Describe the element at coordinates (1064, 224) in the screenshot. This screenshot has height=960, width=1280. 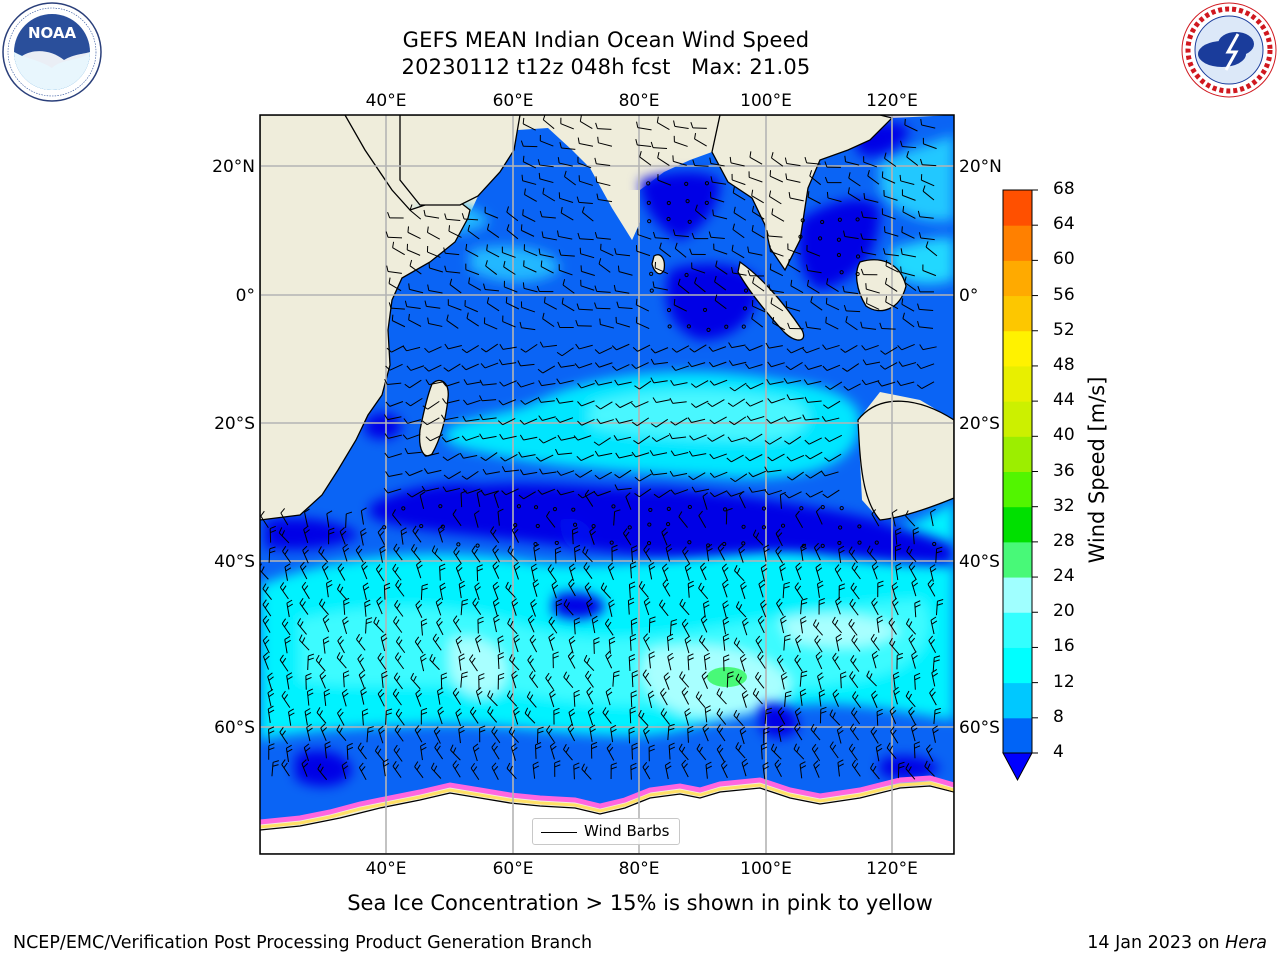
I see `colorbar-tick-label: 64` at that location.